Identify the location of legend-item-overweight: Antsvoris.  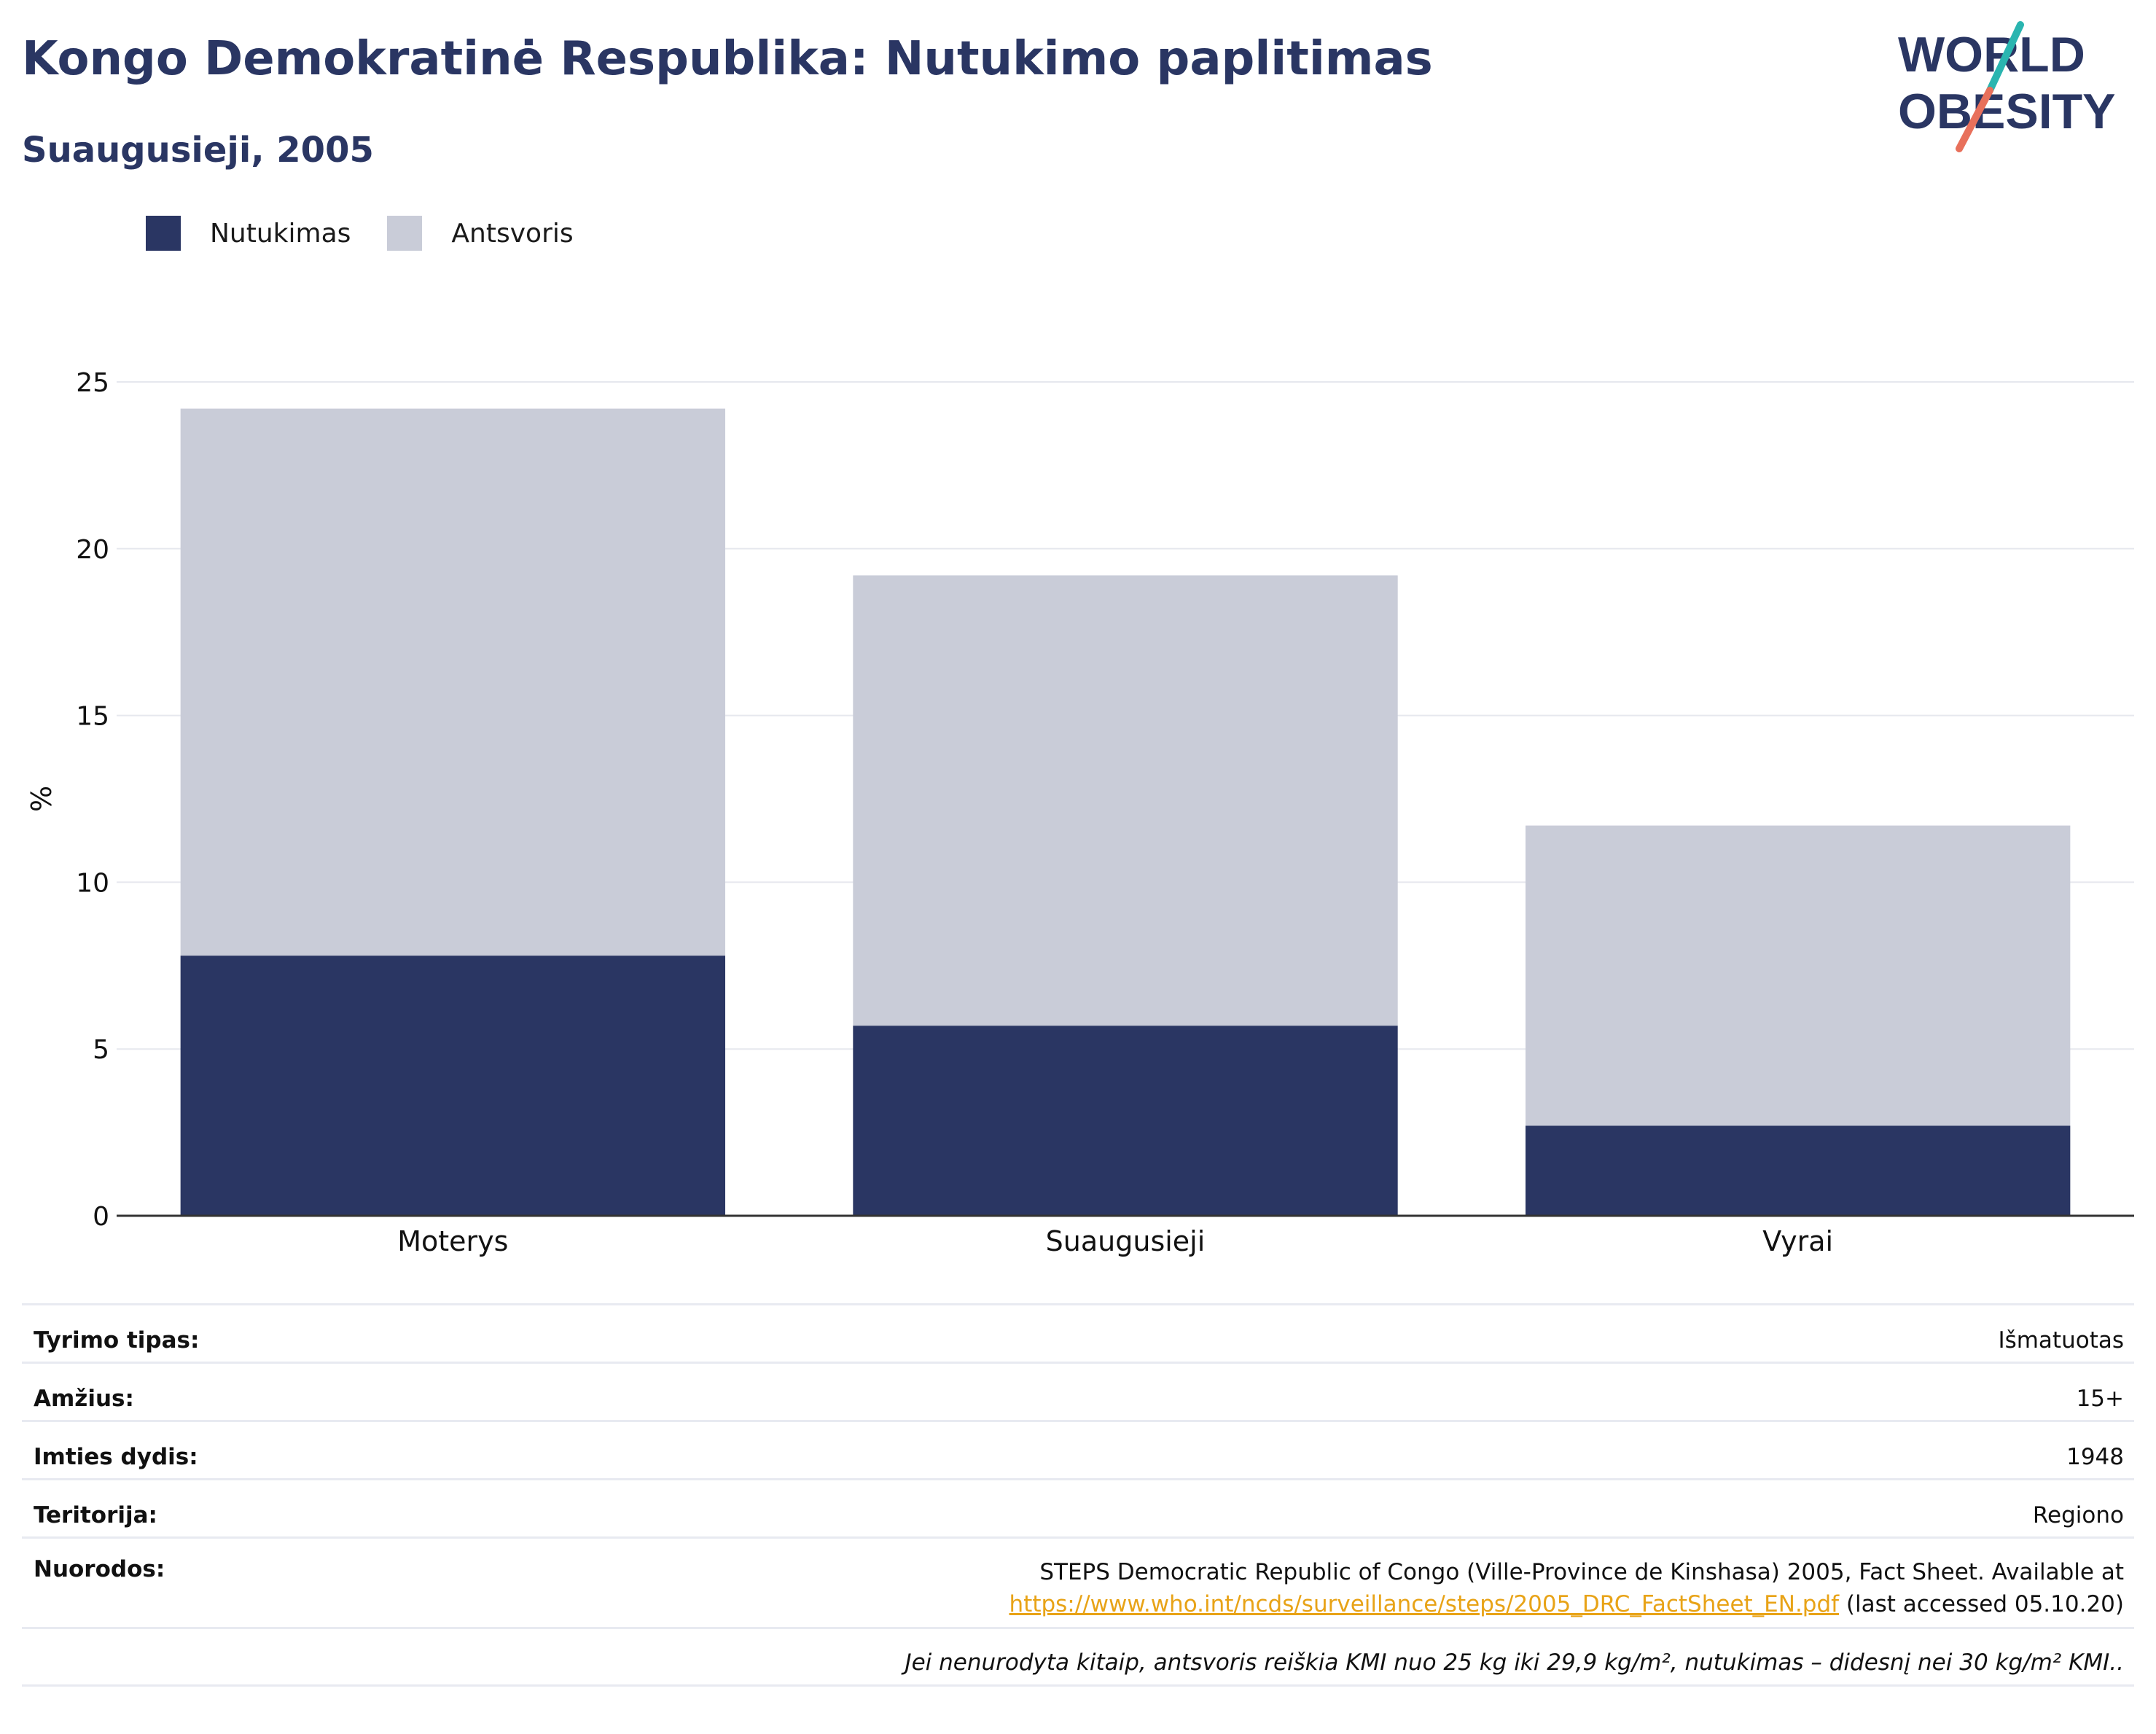
(481, 234).